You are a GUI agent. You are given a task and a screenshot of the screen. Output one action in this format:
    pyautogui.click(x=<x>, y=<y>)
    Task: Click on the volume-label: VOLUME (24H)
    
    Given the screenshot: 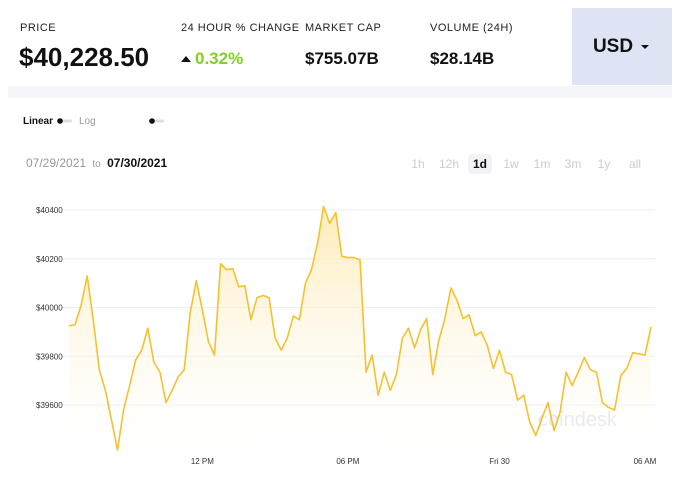 What is the action you would take?
    pyautogui.click(x=472, y=28)
    